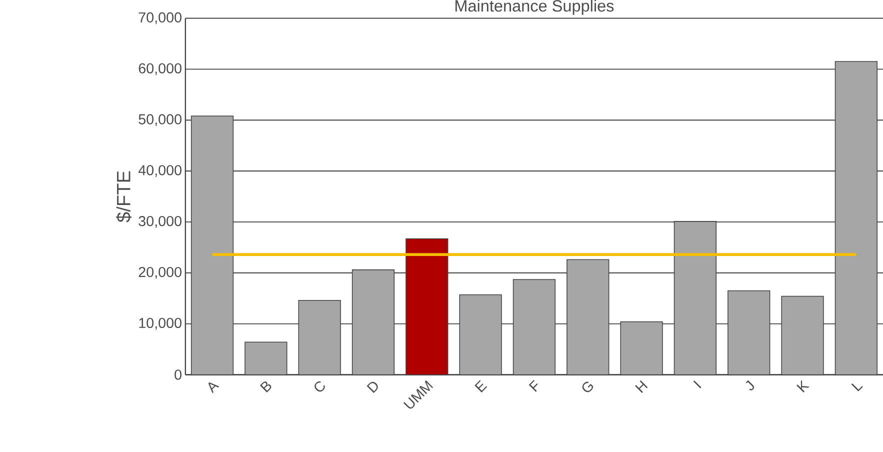 This screenshot has width=883, height=452. Describe the element at coordinates (160, 120) in the screenshot. I see `y-tick-label: 50,000` at that location.